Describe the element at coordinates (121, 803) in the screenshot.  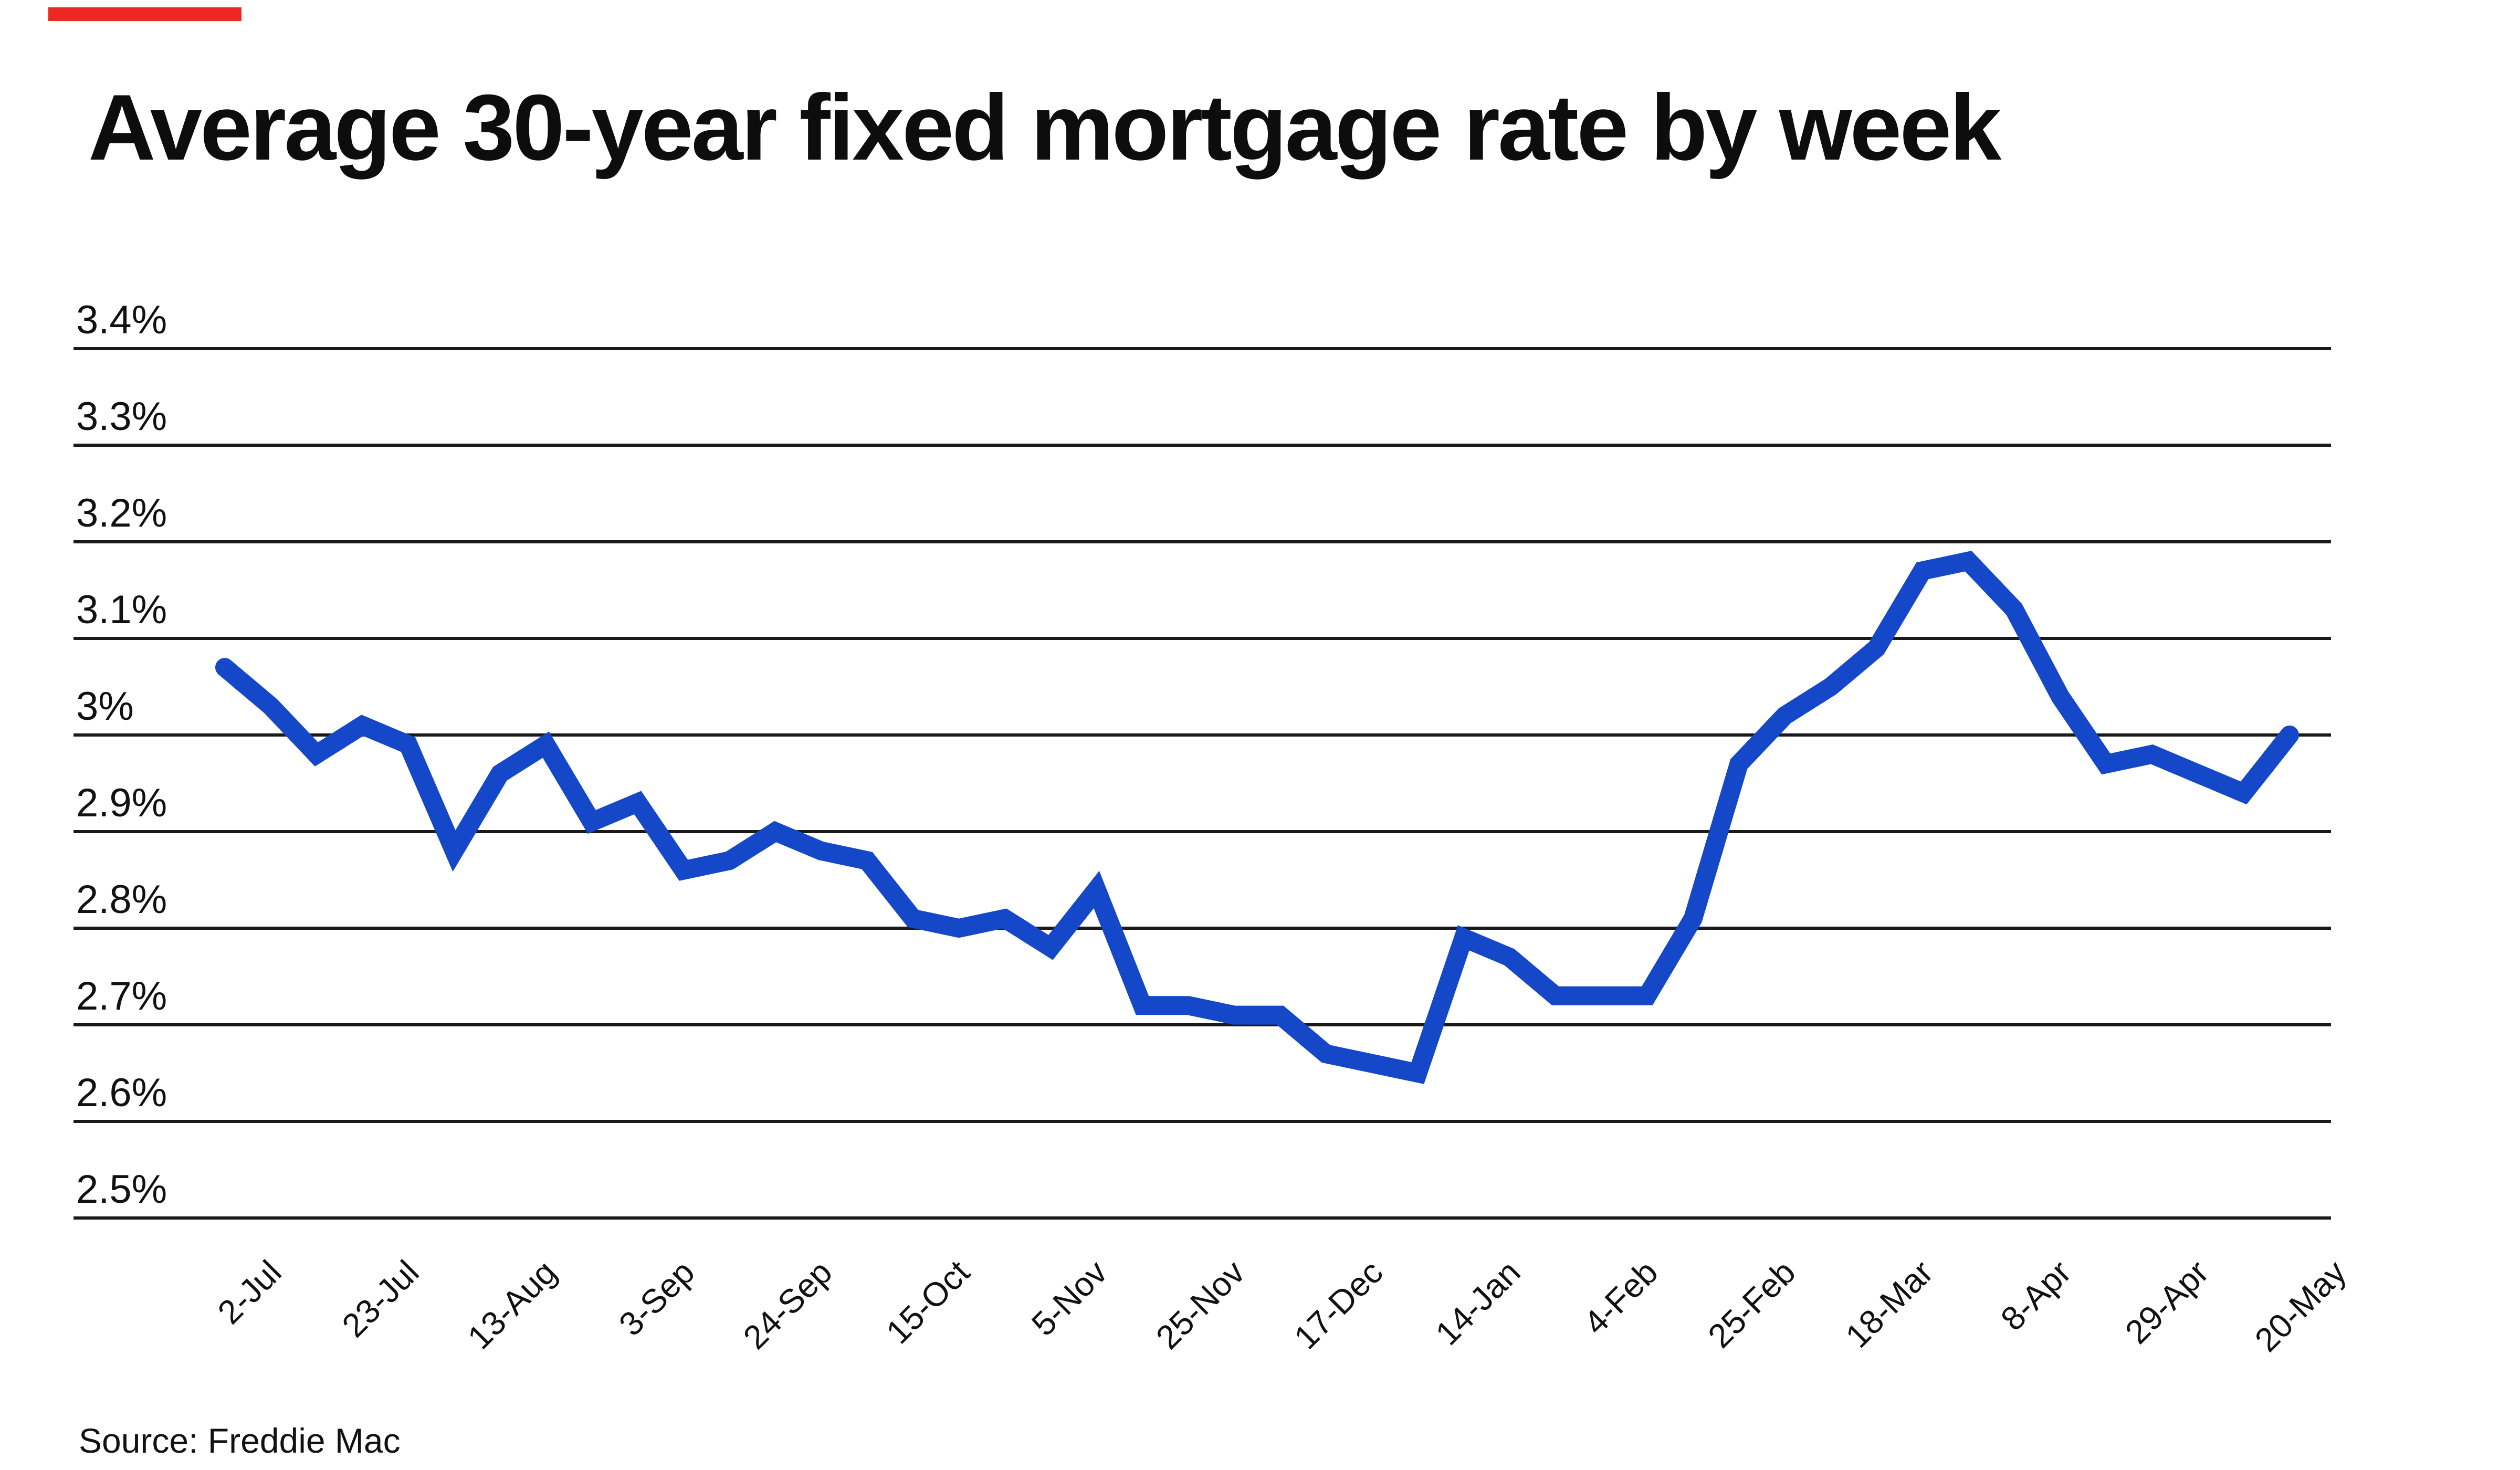
I see `y-axis-label: 2.9%` at that location.